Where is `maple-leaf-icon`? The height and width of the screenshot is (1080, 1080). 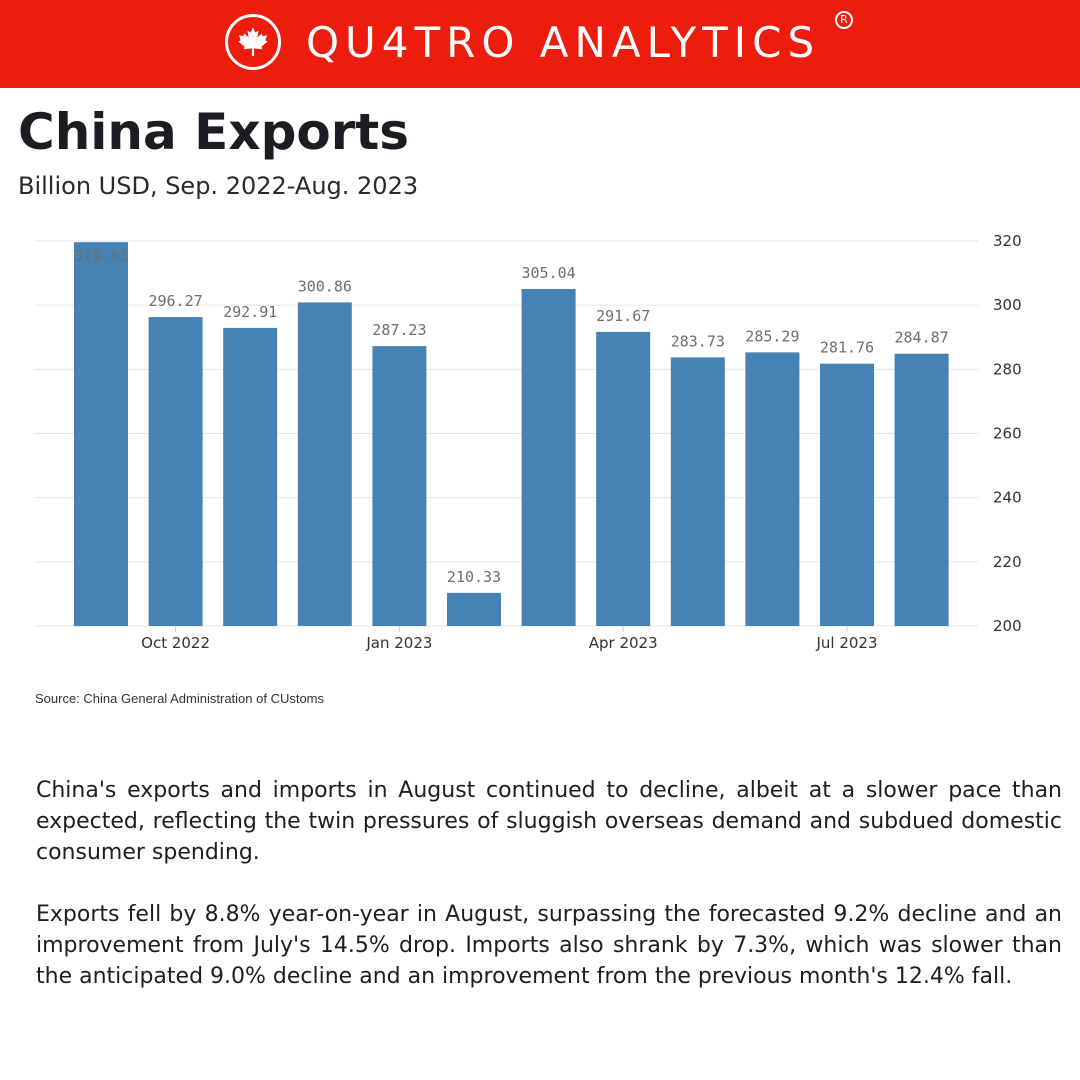 maple-leaf-icon is located at coordinates (253, 42).